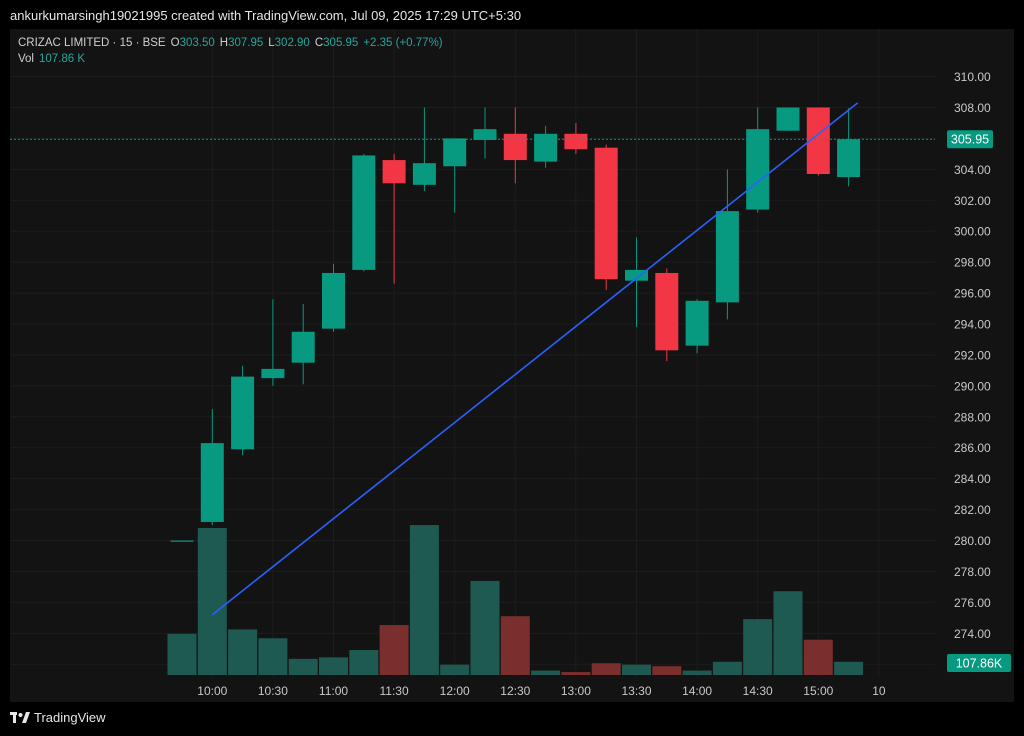 The width and height of the screenshot is (1024, 736). I want to click on time-tick-label: 13:30, so click(636, 691).